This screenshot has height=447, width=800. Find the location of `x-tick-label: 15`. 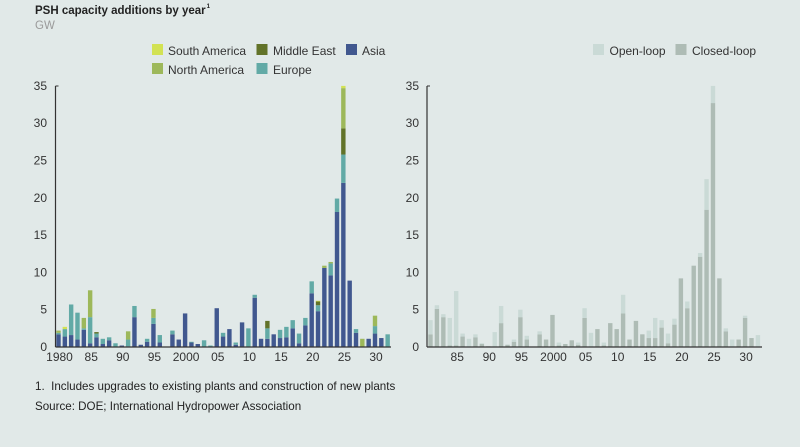

x-tick-label: 15 is located at coordinates (650, 357).